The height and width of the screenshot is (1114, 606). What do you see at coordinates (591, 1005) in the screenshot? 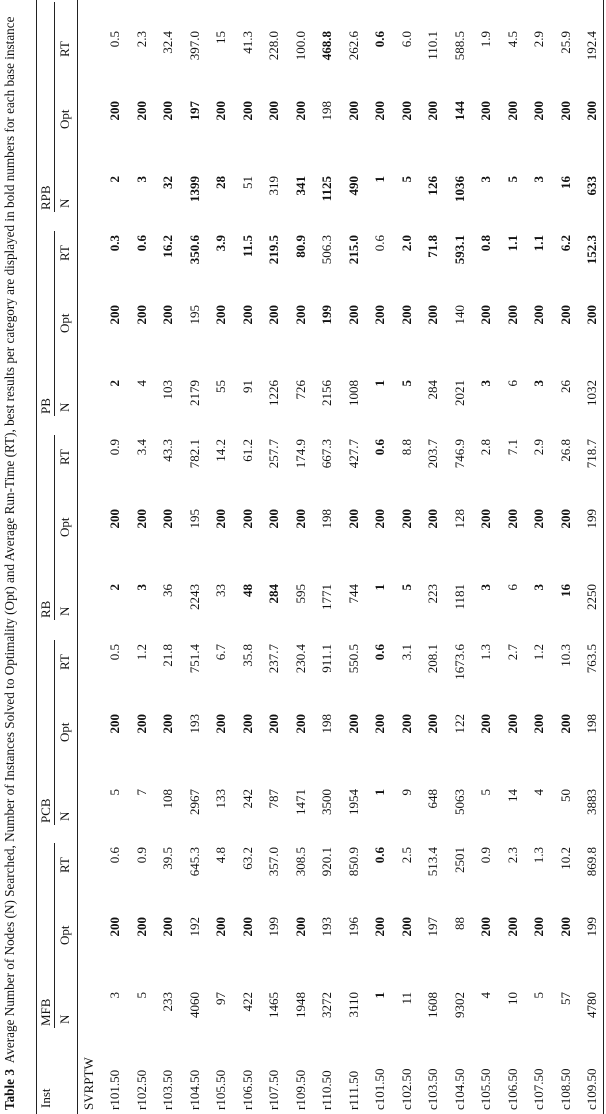
I see `table-cell: 4780` at bounding box center [591, 1005].